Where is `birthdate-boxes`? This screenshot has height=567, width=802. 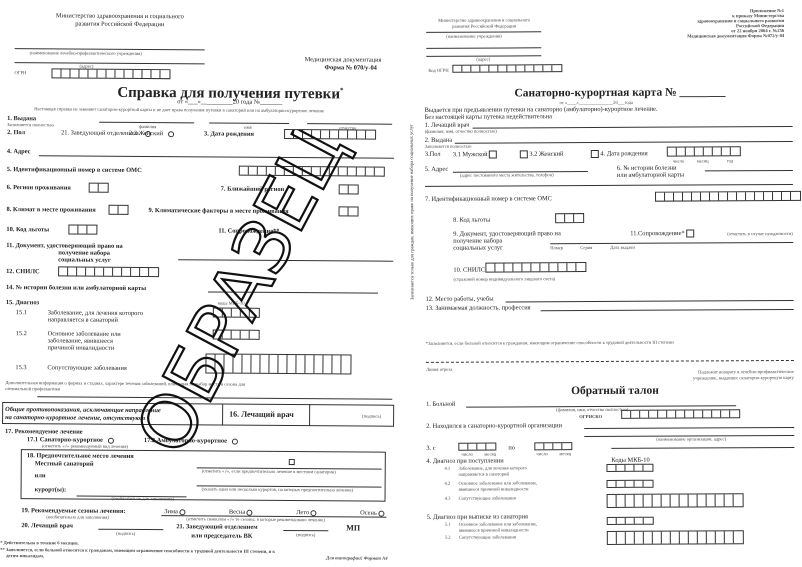
birthdate-boxes is located at coordinates (330, 134).